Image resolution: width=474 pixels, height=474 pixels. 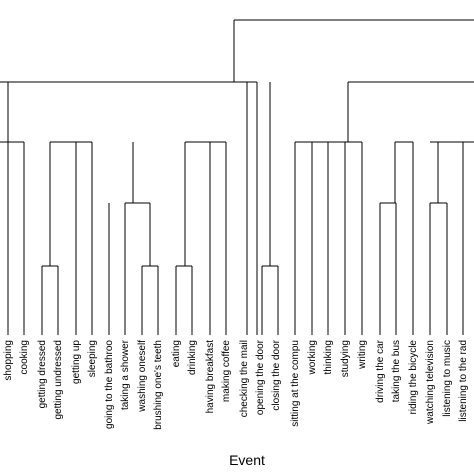 I want to click on leaf-label: sleeping, so click(x=92, y=358).